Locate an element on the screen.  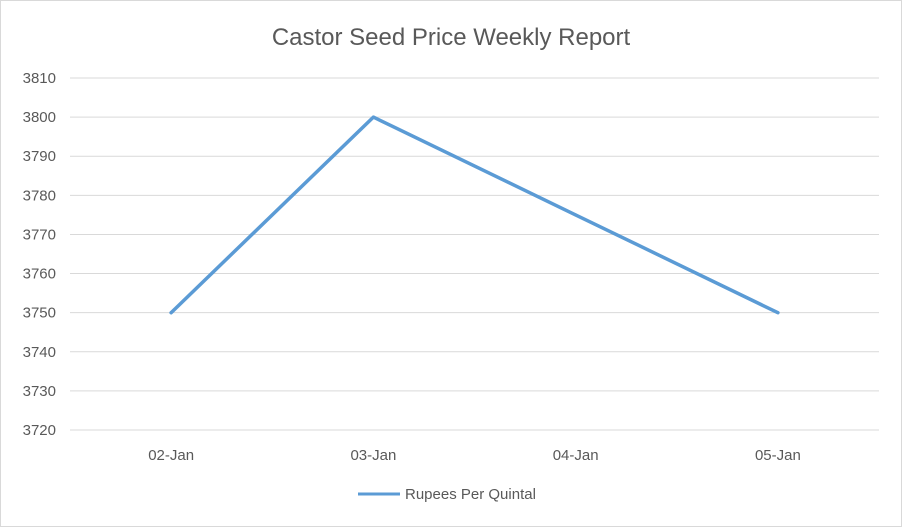
x-axis-ticks: 02-Jan 03-Jan 04-Jan 05-Jan is located at coordinates (474, 455).